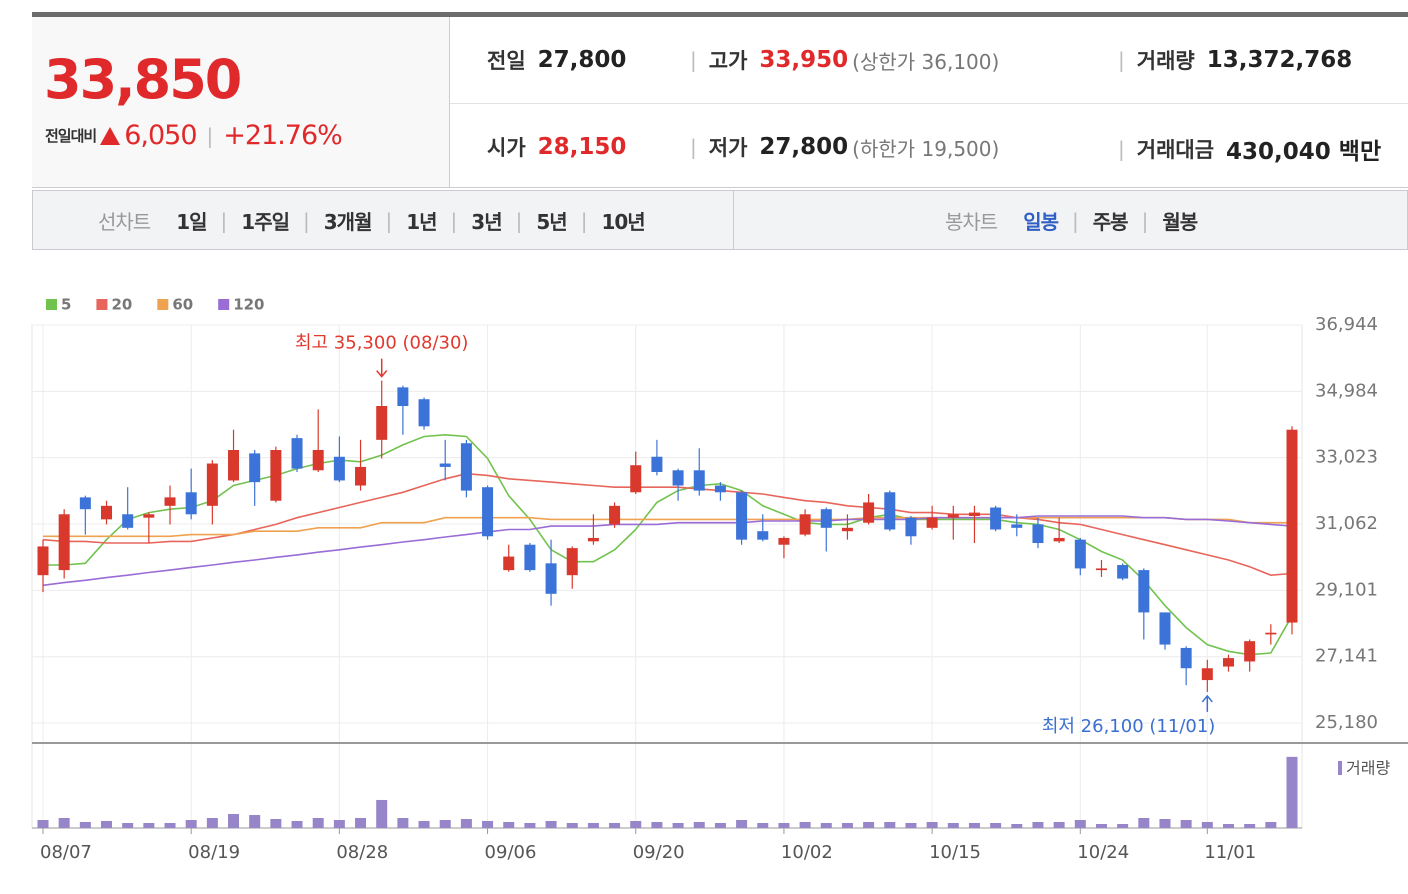  I want to click on row-divider, so click(929, 103).